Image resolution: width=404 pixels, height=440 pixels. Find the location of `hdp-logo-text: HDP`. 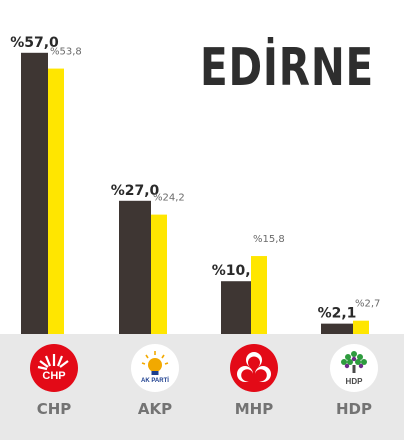

hdp-logo-text: HDP is located at coordinates (354, 381).